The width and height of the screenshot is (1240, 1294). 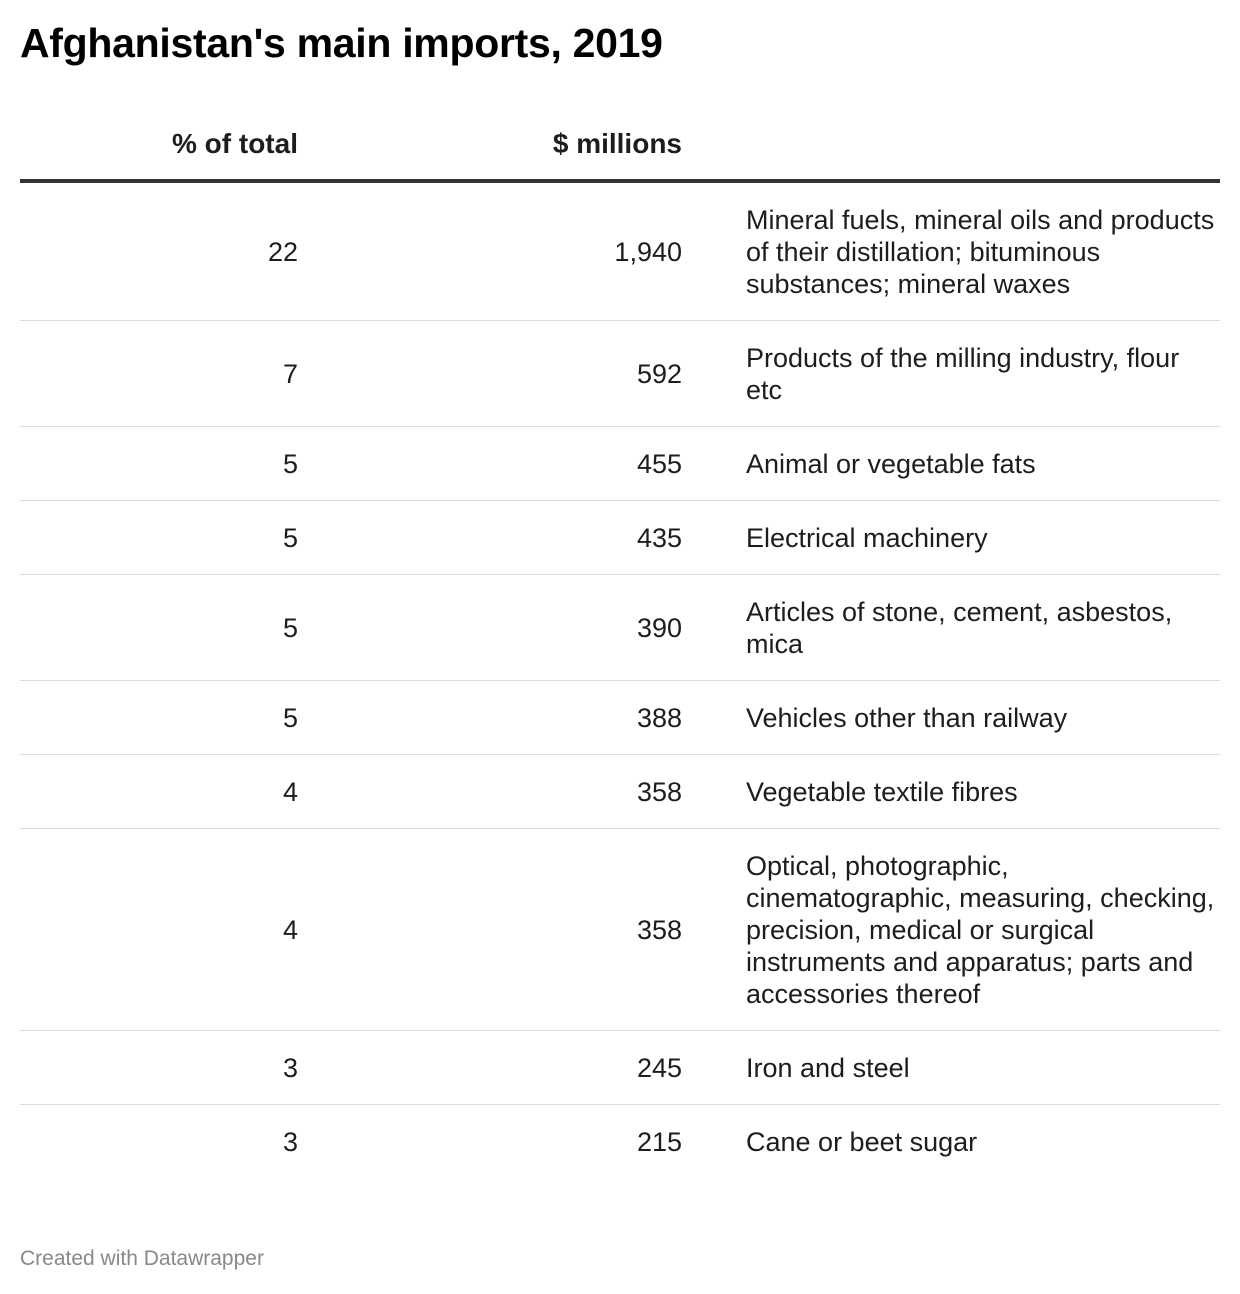 I want to click on cell-usd-millions: 388, so click(x=506, y=717).